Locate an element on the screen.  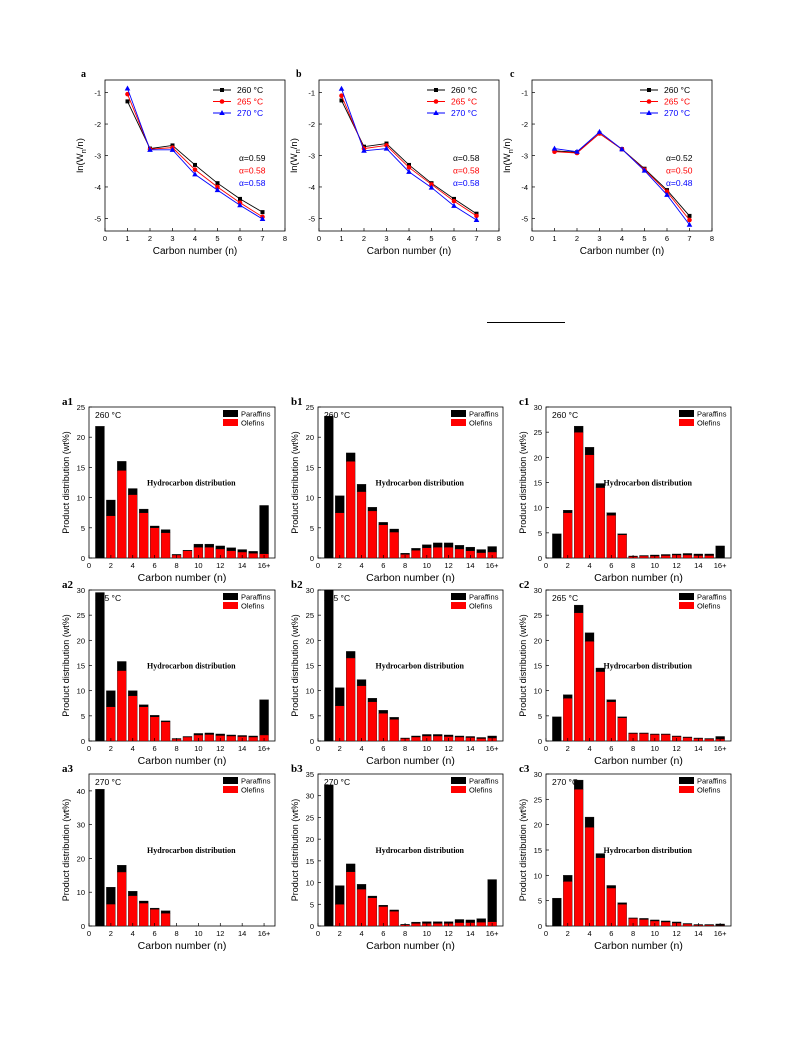
temperature-label: 270 °C is located at coordinates (565, 782).